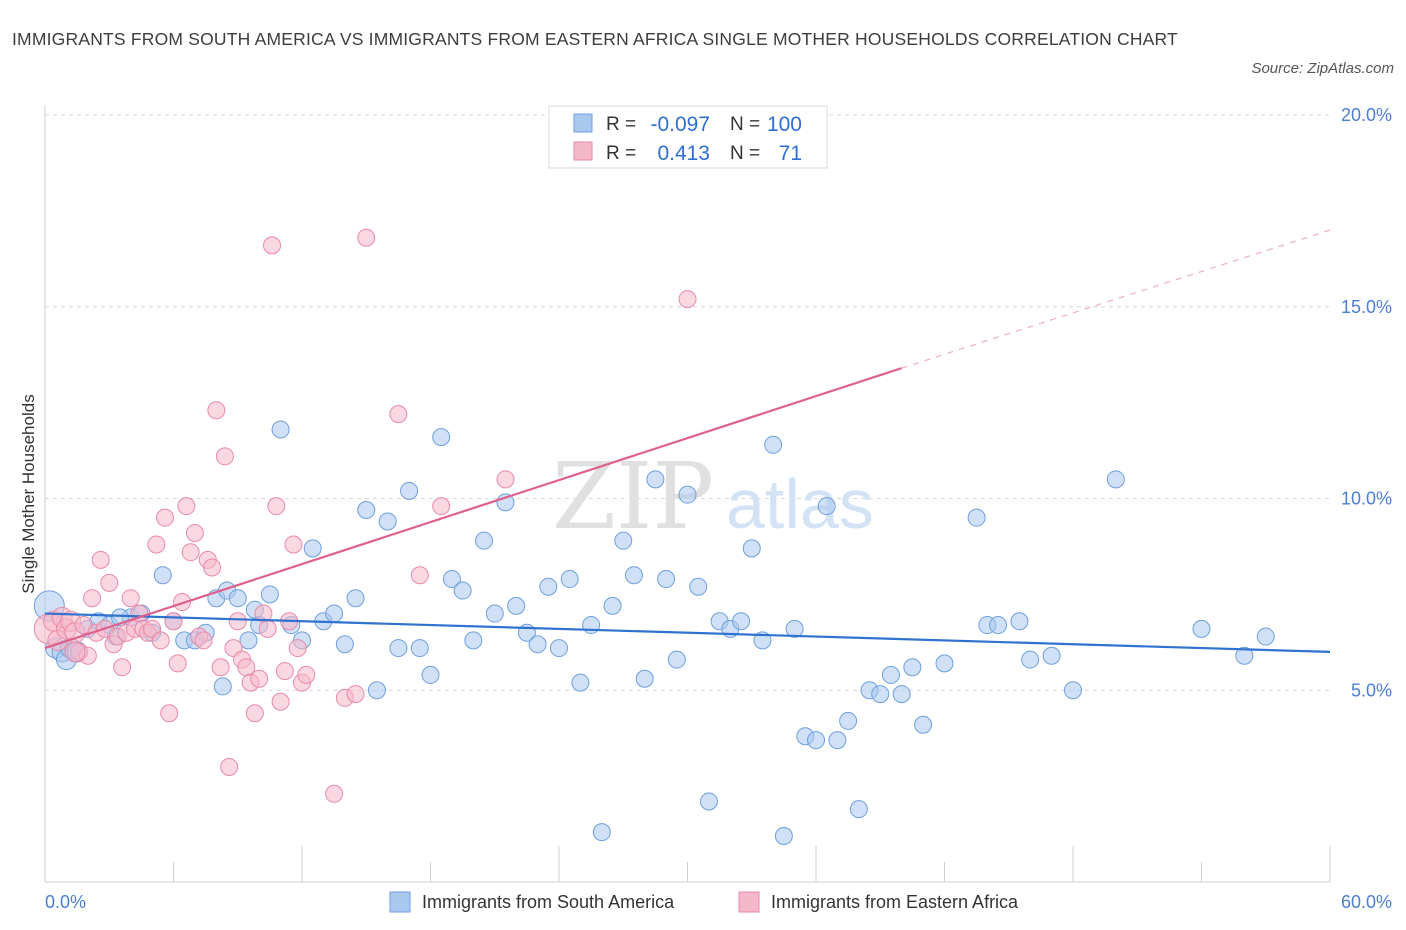  What do you see at coordinates (790, 153) in the screenshot?
I see `legend-n-value-2: 71` at bounding box center [790, 153].